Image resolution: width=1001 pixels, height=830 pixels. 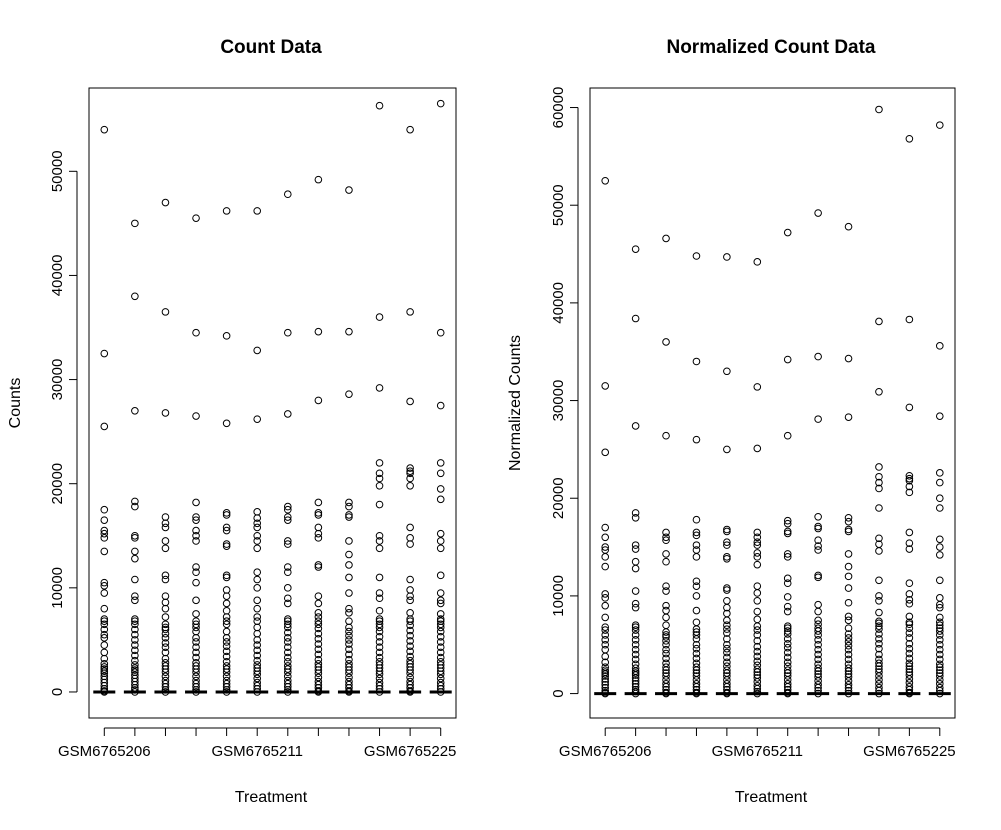 I want to click on y-tick-label: 30000, so click(x=57, y=380).